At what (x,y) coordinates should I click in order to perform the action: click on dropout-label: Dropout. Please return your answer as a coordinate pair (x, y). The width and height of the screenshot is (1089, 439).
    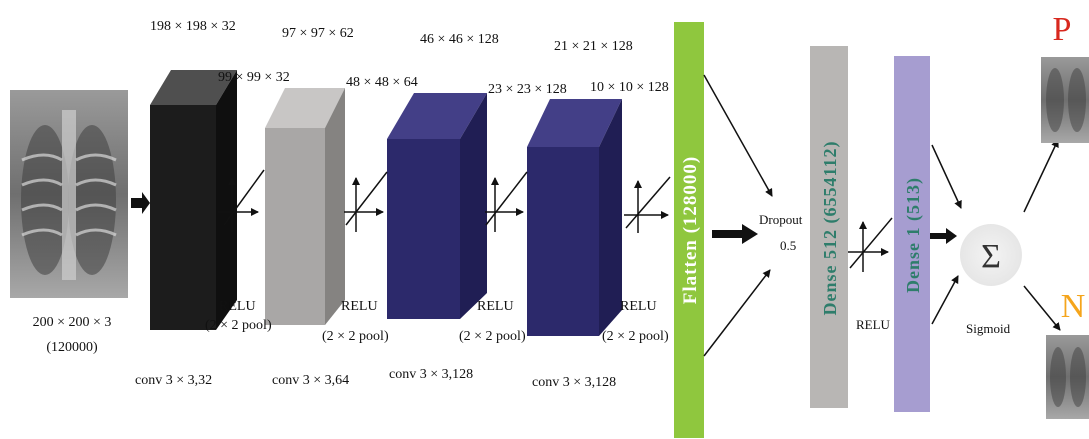
    Looking at the image, I should click on (781, 219).